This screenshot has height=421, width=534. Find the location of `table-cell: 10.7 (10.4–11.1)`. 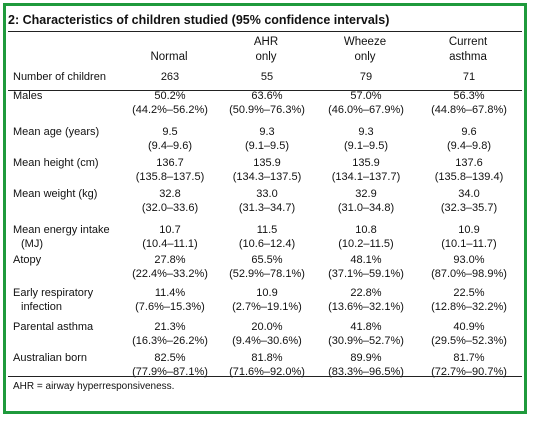

table-cell: 10.7 (10.4–11.1) is located at coordinates (170, 237).